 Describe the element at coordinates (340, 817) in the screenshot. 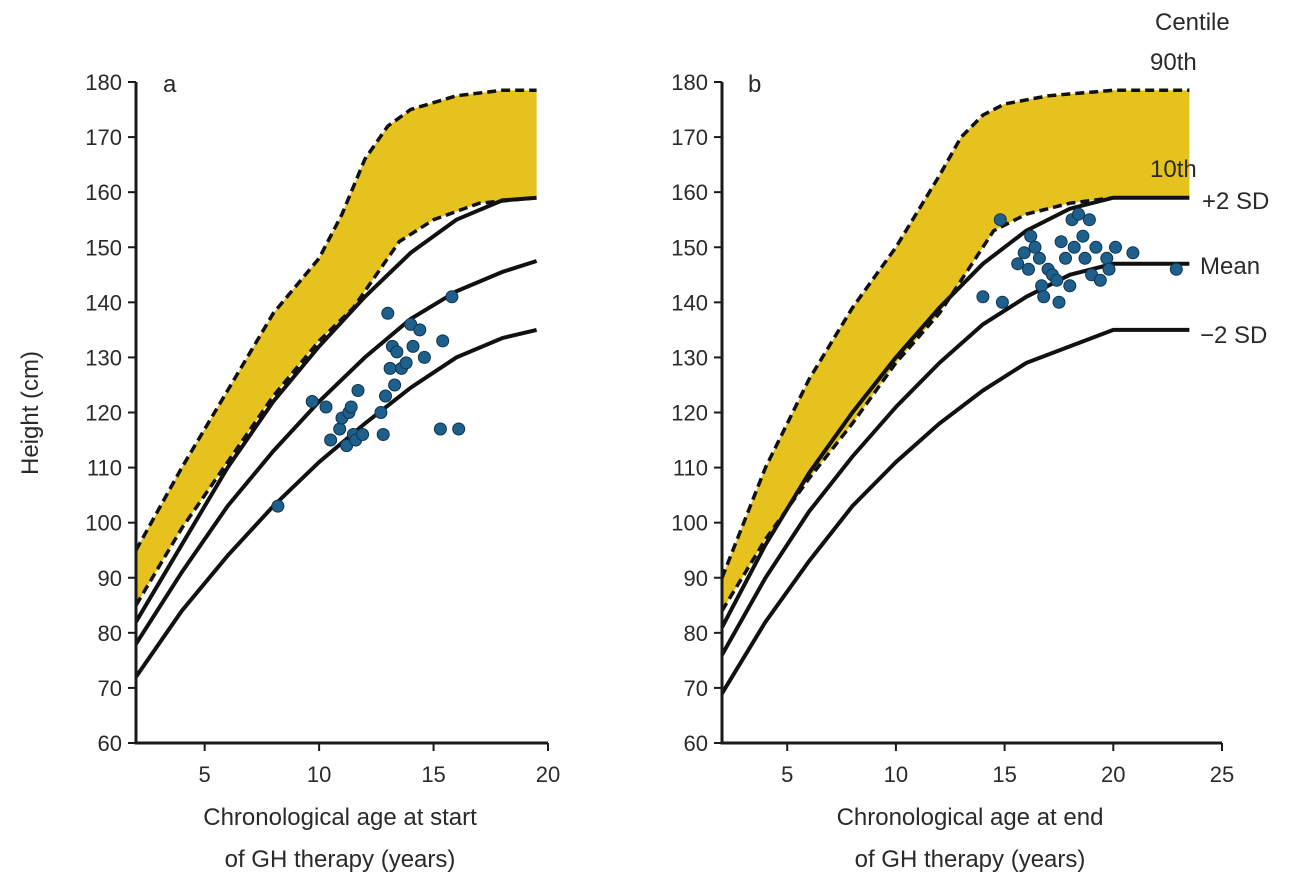

I see `panel-a-x-title-line1: Chronological age at start` at that location.